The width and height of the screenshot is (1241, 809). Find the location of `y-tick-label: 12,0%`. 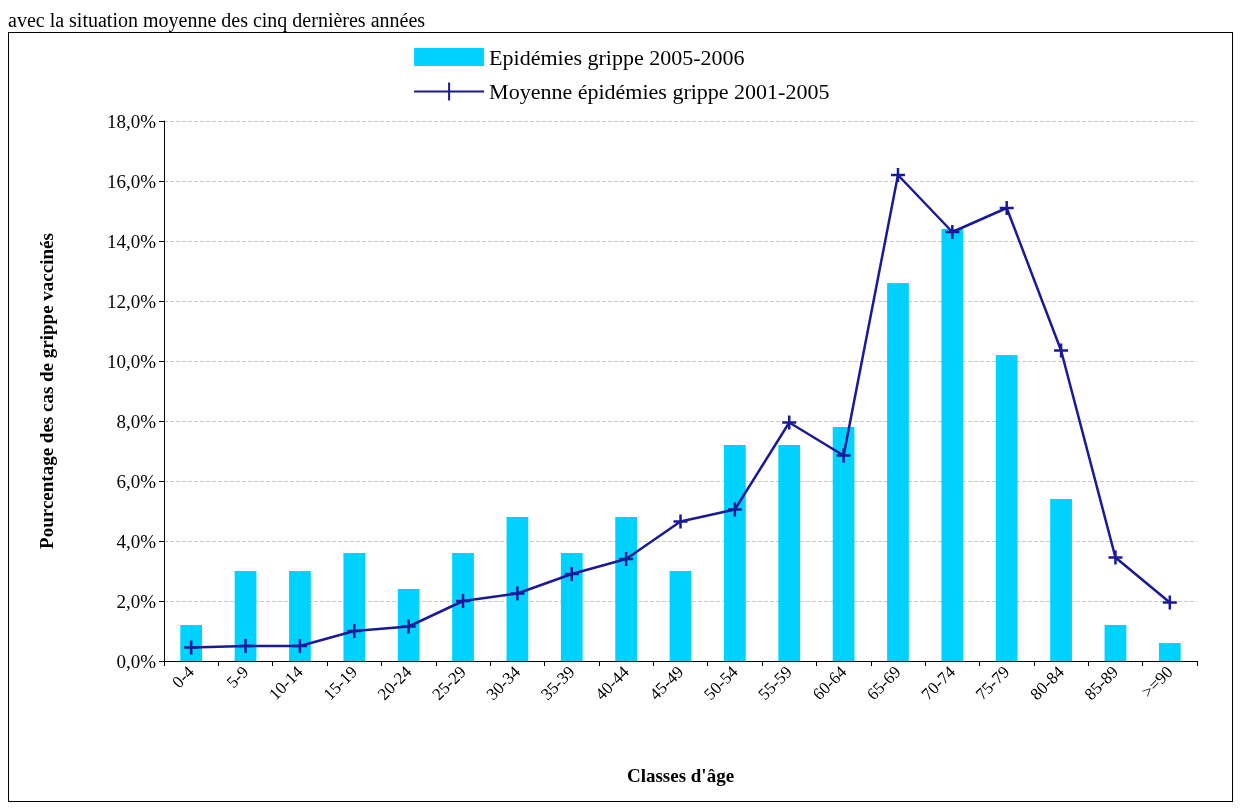

y-tick-label: 12,0% is located at coordinates (131, 301).